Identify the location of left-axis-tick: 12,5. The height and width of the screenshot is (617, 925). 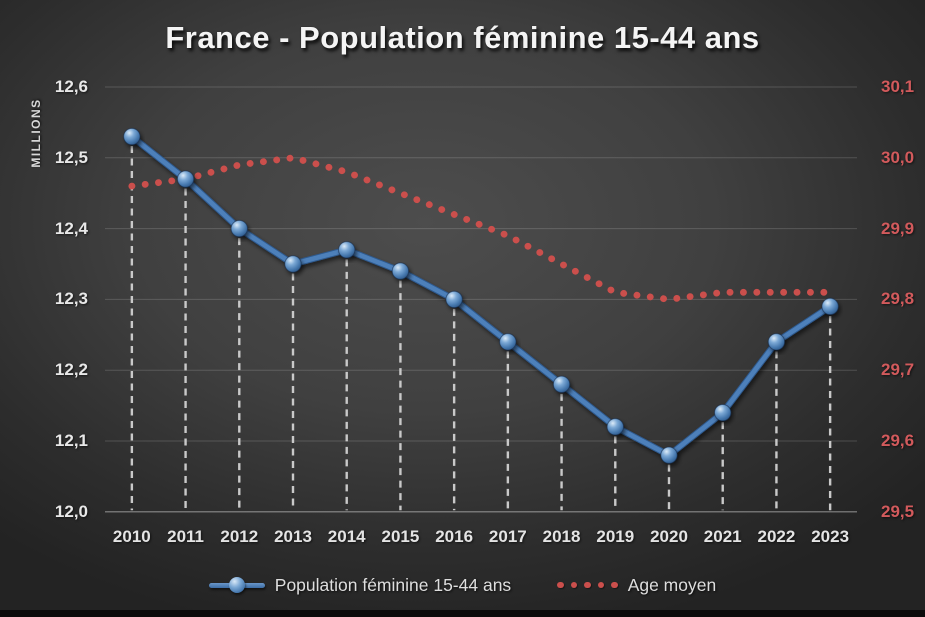
(71, 157).